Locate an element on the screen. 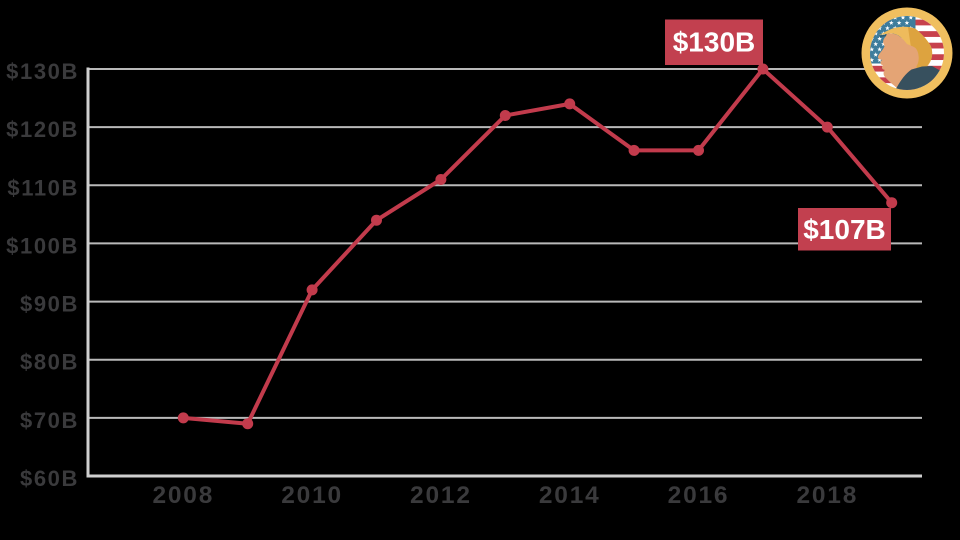  svg-text: 2018 is located at coordinates (827, 495).